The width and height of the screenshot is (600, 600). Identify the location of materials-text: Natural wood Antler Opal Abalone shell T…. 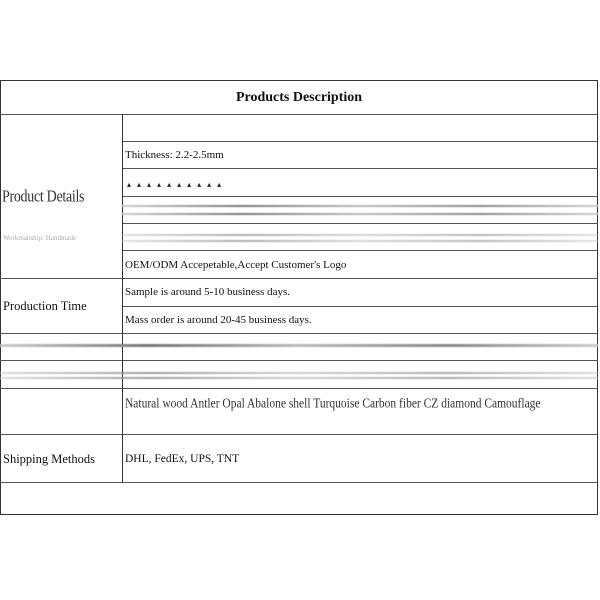
(333, 404).